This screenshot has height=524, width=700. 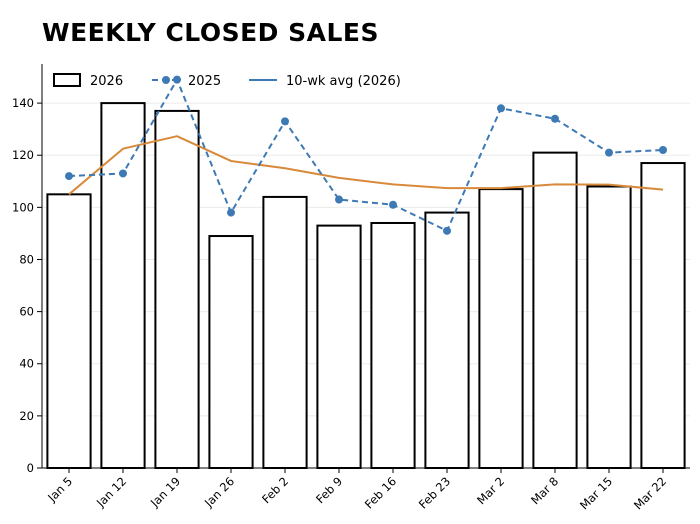 I want to click on x-tick-label: Feb 23, so click(x=434, y=492).